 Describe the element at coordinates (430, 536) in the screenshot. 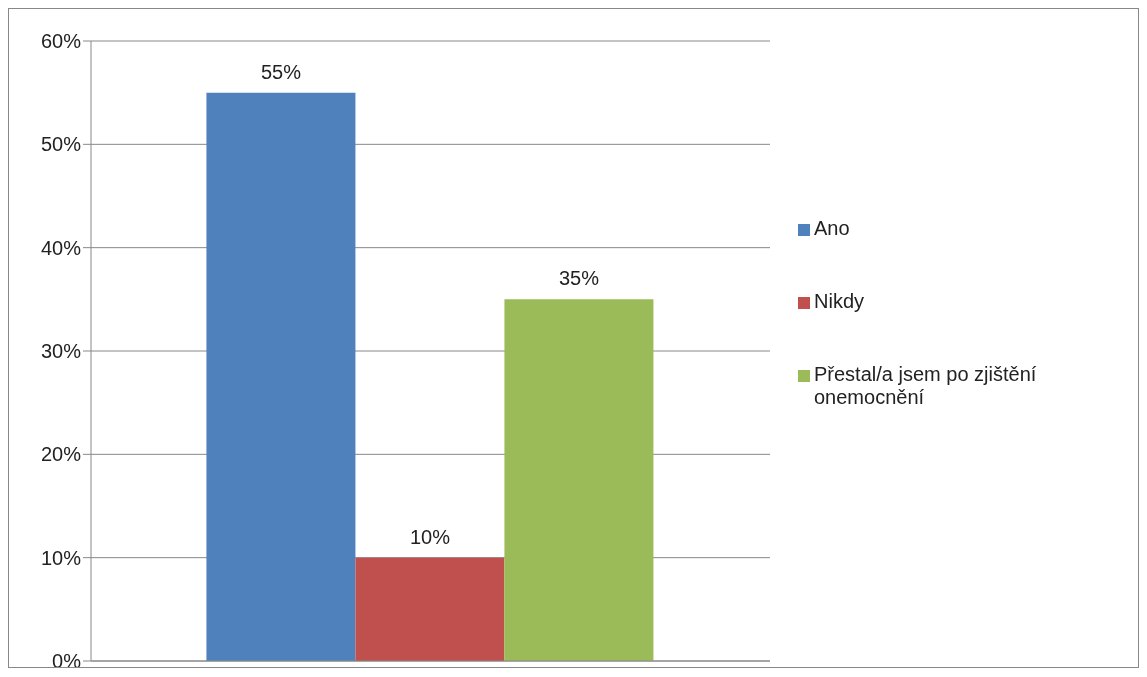

I see `data-label: 10%` at that location.